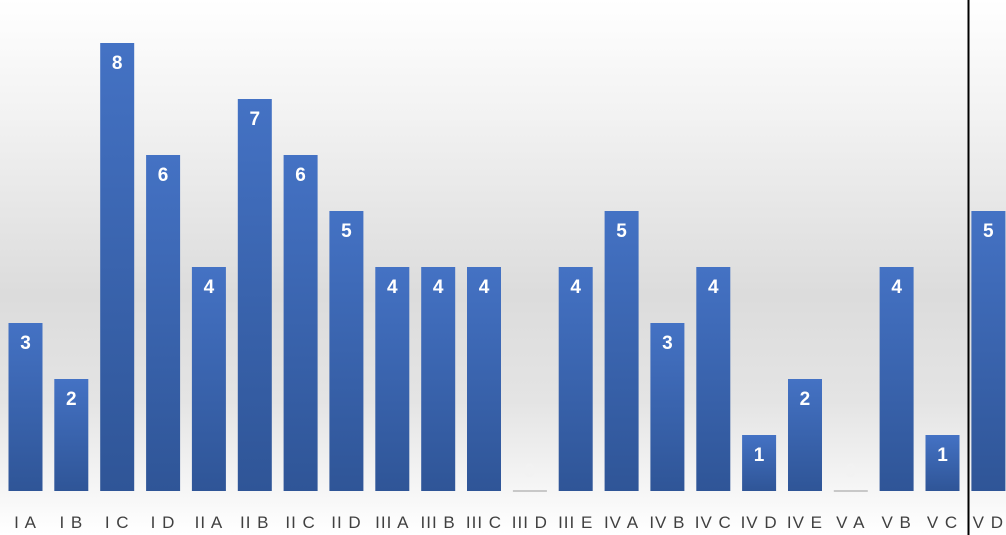 This screenshot has height=535, width=1006. Describe the element at coordinates (896, 379) in the screenshot. I see `bar-v-b` at that location.